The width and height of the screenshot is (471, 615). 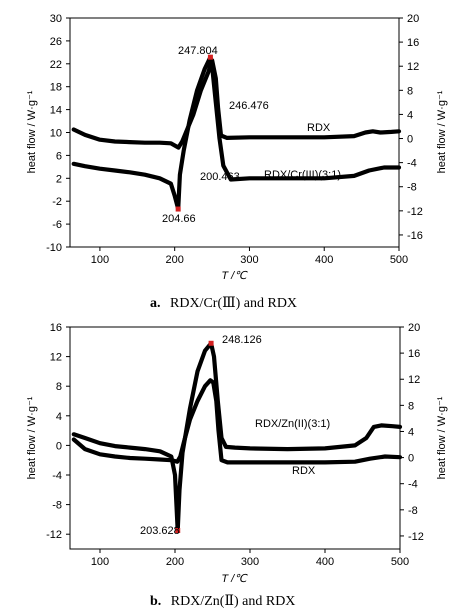 What do you see at coordinates (57, 225) in the screenshot?
I see `y-left-tick-label: -6` at bounding box center [57, 225].